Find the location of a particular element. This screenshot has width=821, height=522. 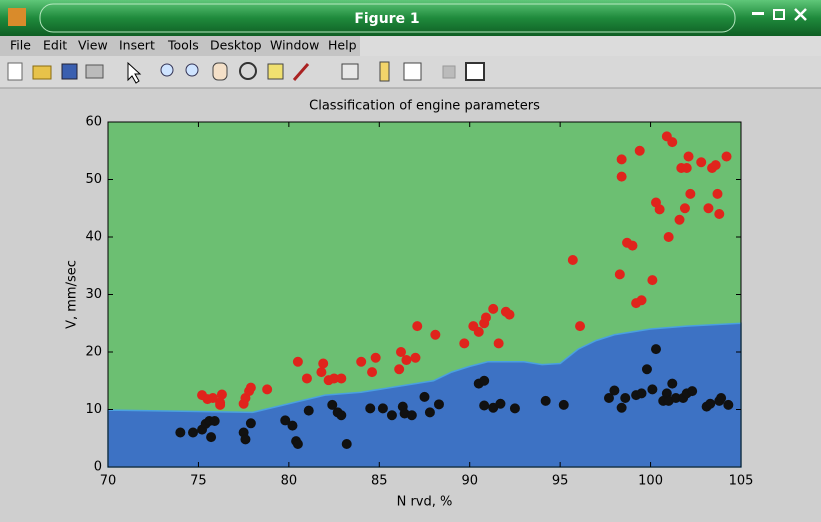

y-tick-label: 60 is located at coordinates (93, 122).